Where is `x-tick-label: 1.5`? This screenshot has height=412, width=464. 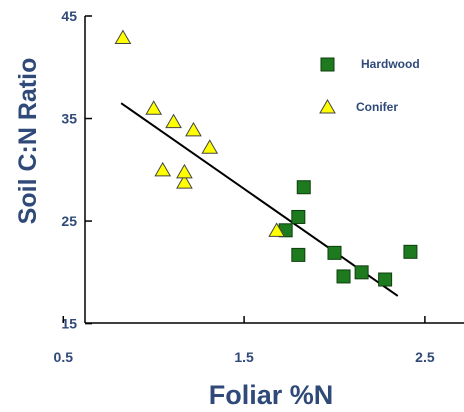
x-tick-label: 1.5 is located at coordinates (244, 357).